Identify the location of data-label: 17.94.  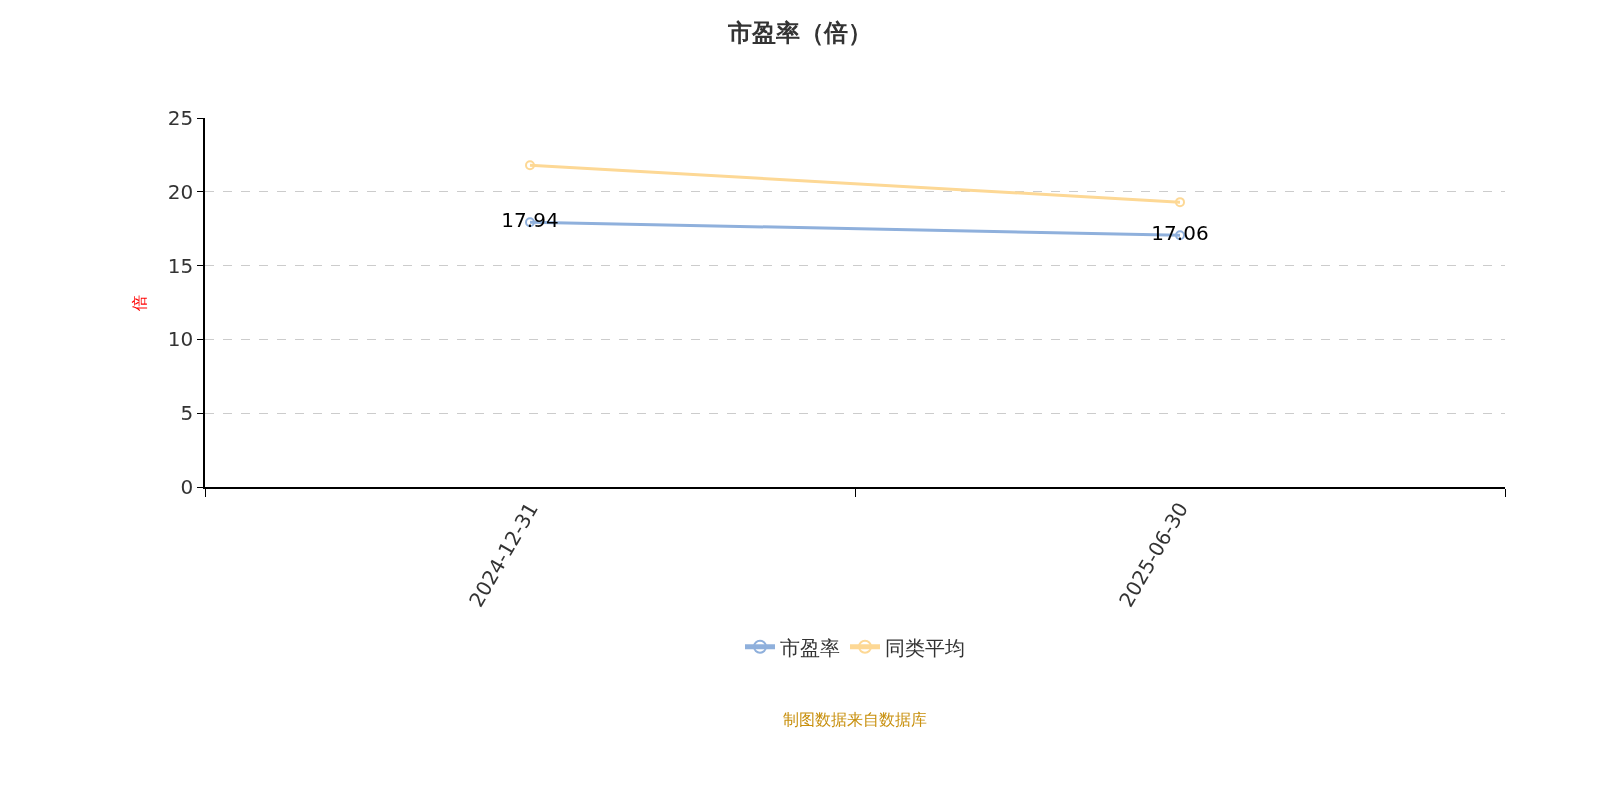
(530, 220).